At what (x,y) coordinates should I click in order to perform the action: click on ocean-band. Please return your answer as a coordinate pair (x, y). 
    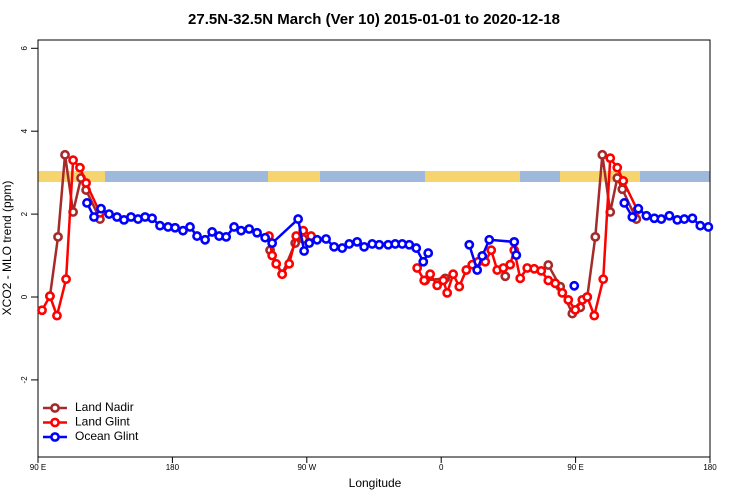
    Looking at the image, I should click on (374, 176).